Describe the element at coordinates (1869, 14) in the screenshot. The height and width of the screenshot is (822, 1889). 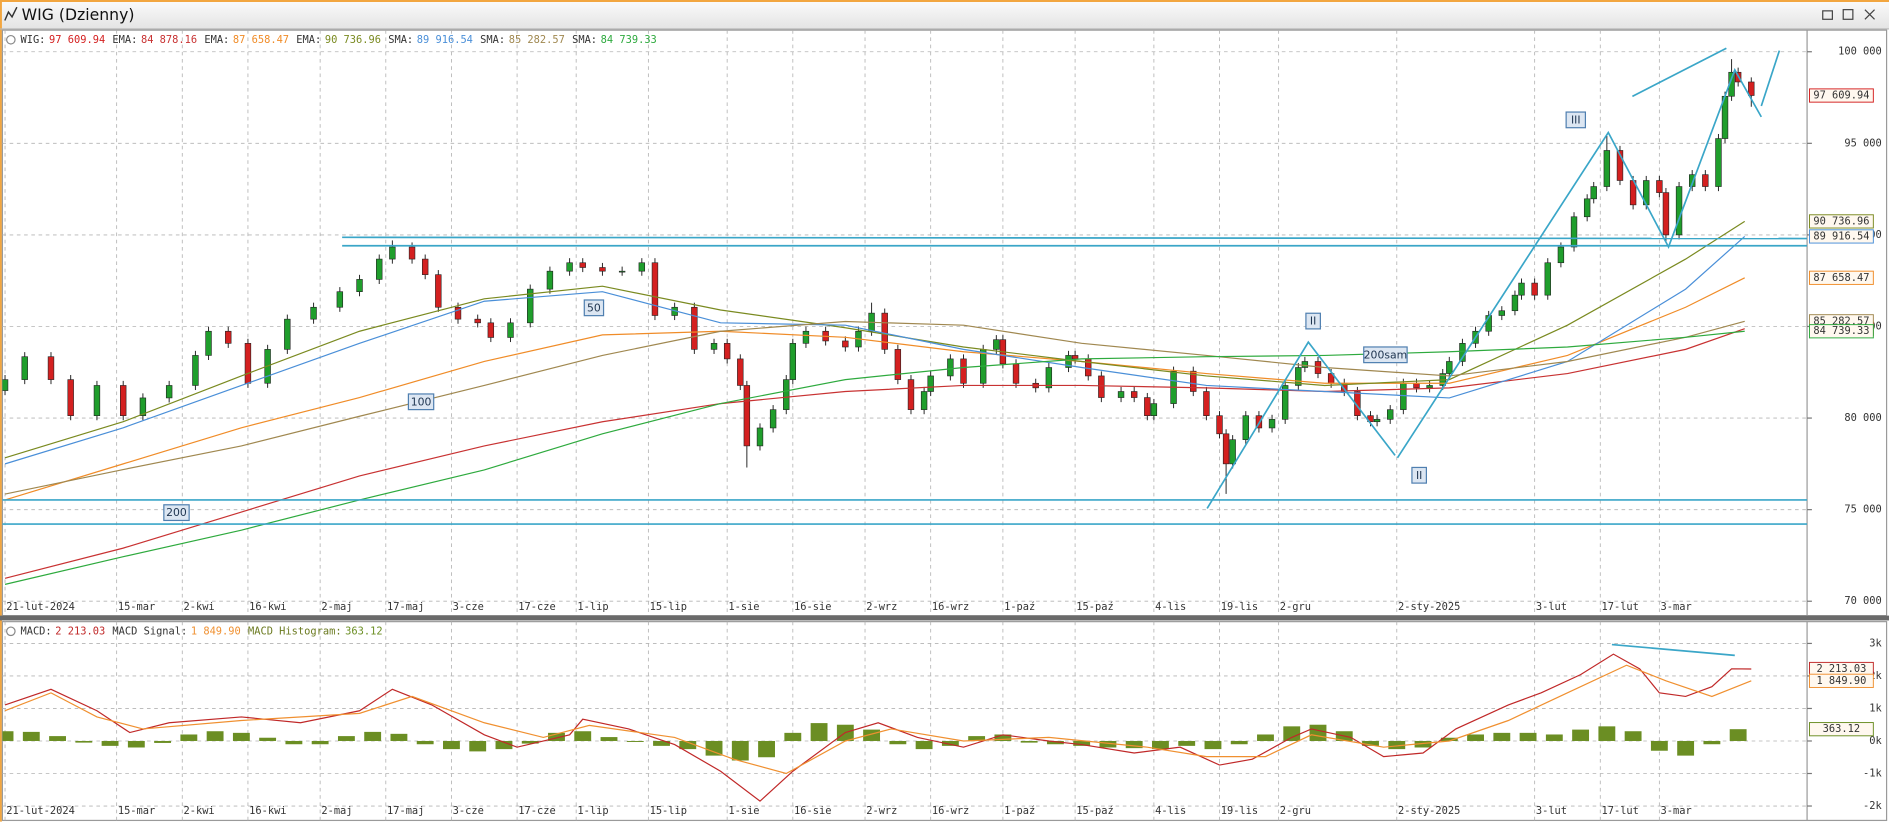
I see `close-button` at that location.